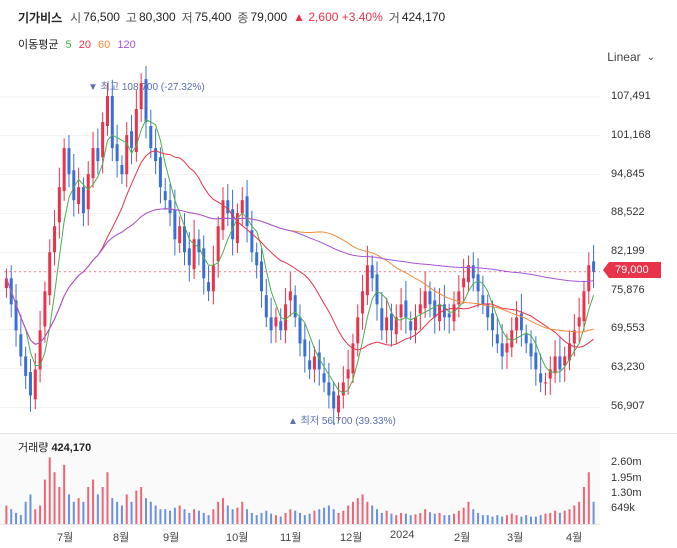  Describe the element at coordinates (157, 17) in the screenshot. I see `high-value: 80,300` at that location.